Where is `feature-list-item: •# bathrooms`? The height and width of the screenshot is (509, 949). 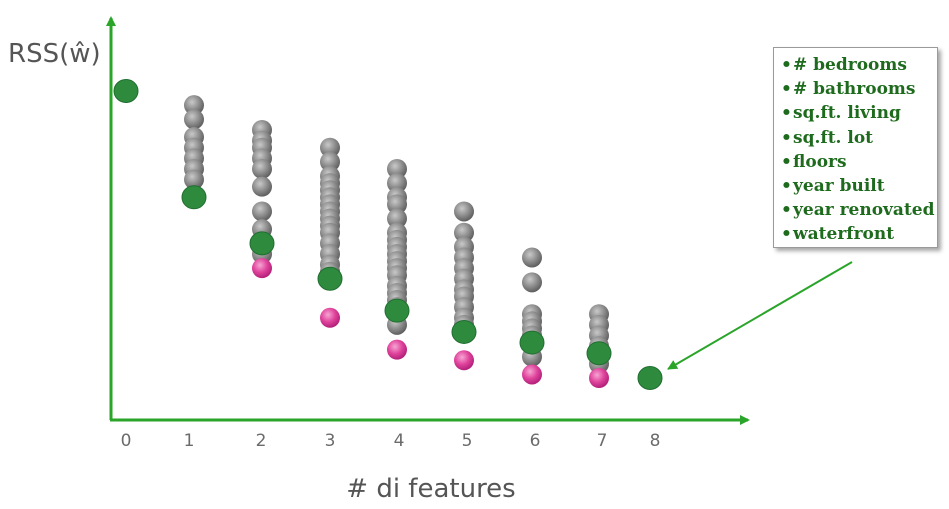 feature-list-item: •# bathrooms is located at coordinates (859, 89).